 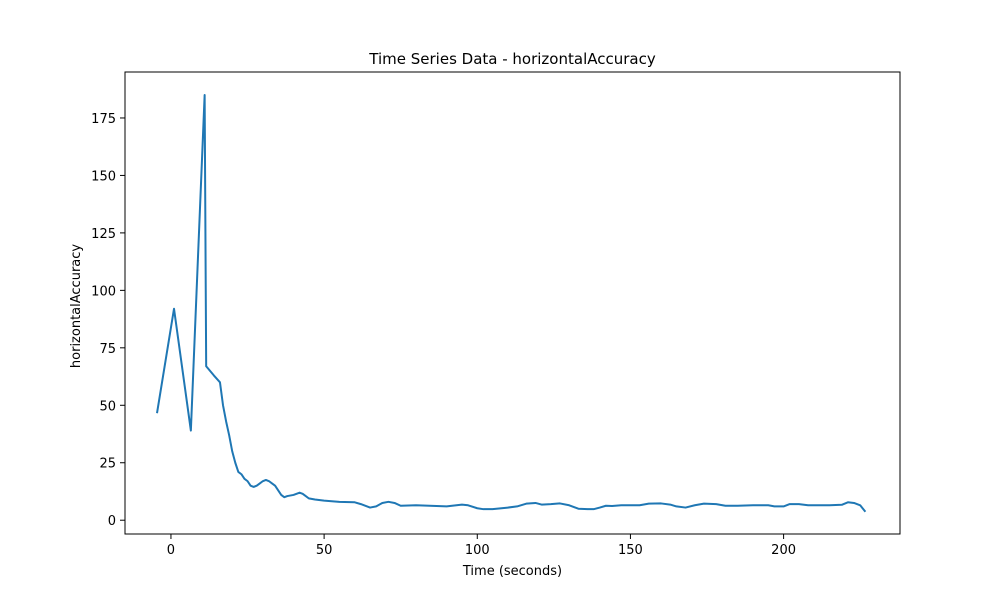 I want to click on x-tick-label: 200, so click(x=783, y=550).